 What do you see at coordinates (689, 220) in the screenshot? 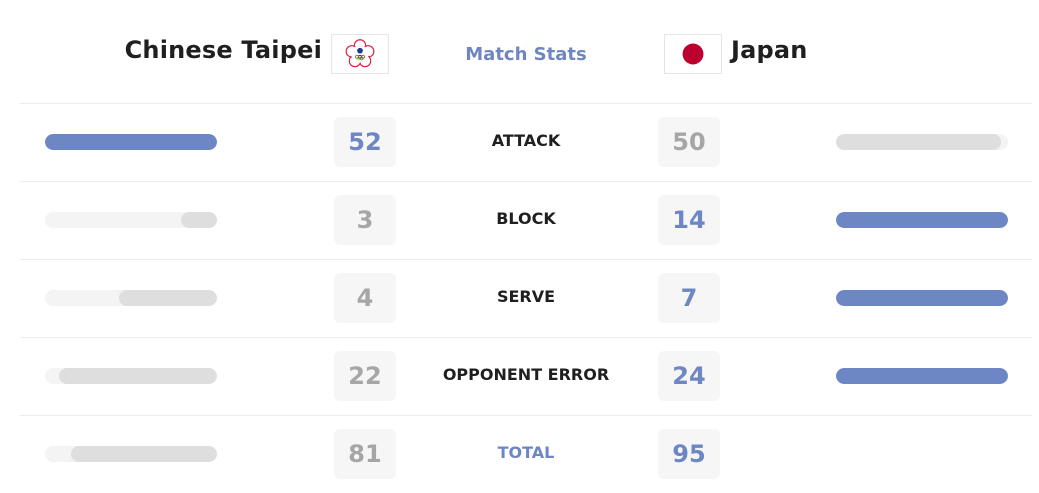
I see `away-block-value: 14` at bounding box center [689, 220].